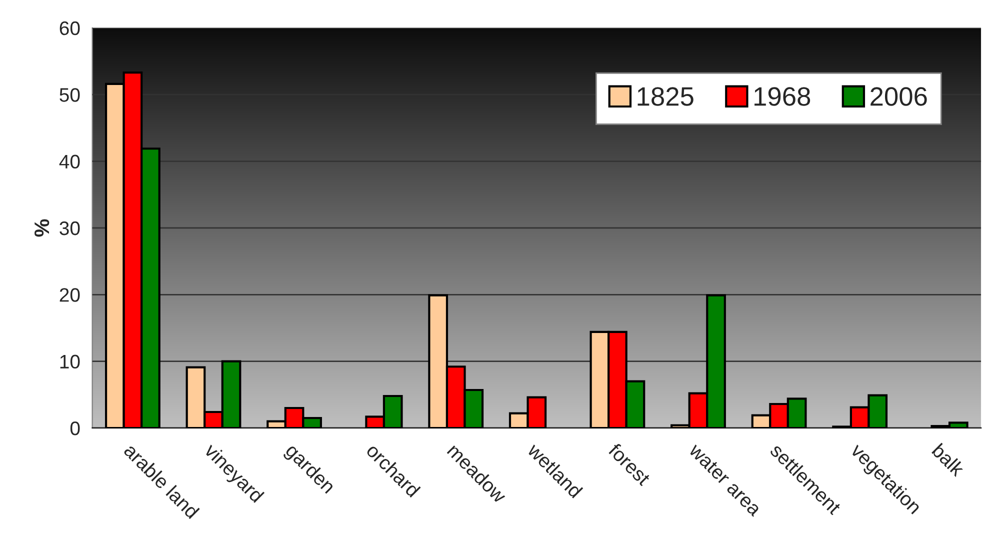 The height and width of the screenshot is (537, 982). I want to click on y-tick-label: 30, so click(70, 228).